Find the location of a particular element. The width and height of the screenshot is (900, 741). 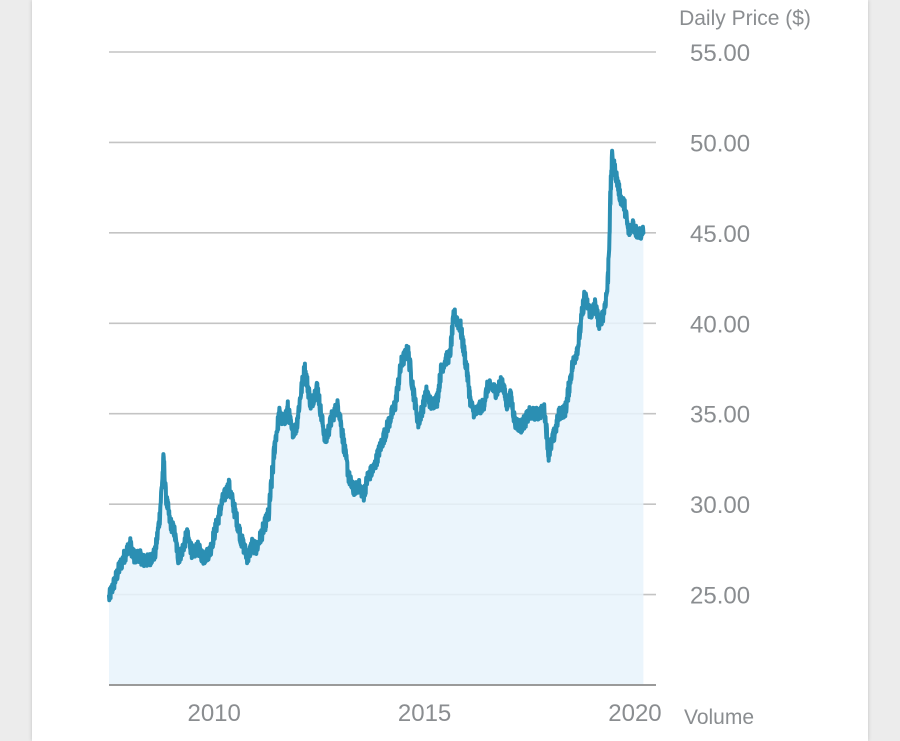

x-tick-label: 2015 is located at coordinates (424, 713).